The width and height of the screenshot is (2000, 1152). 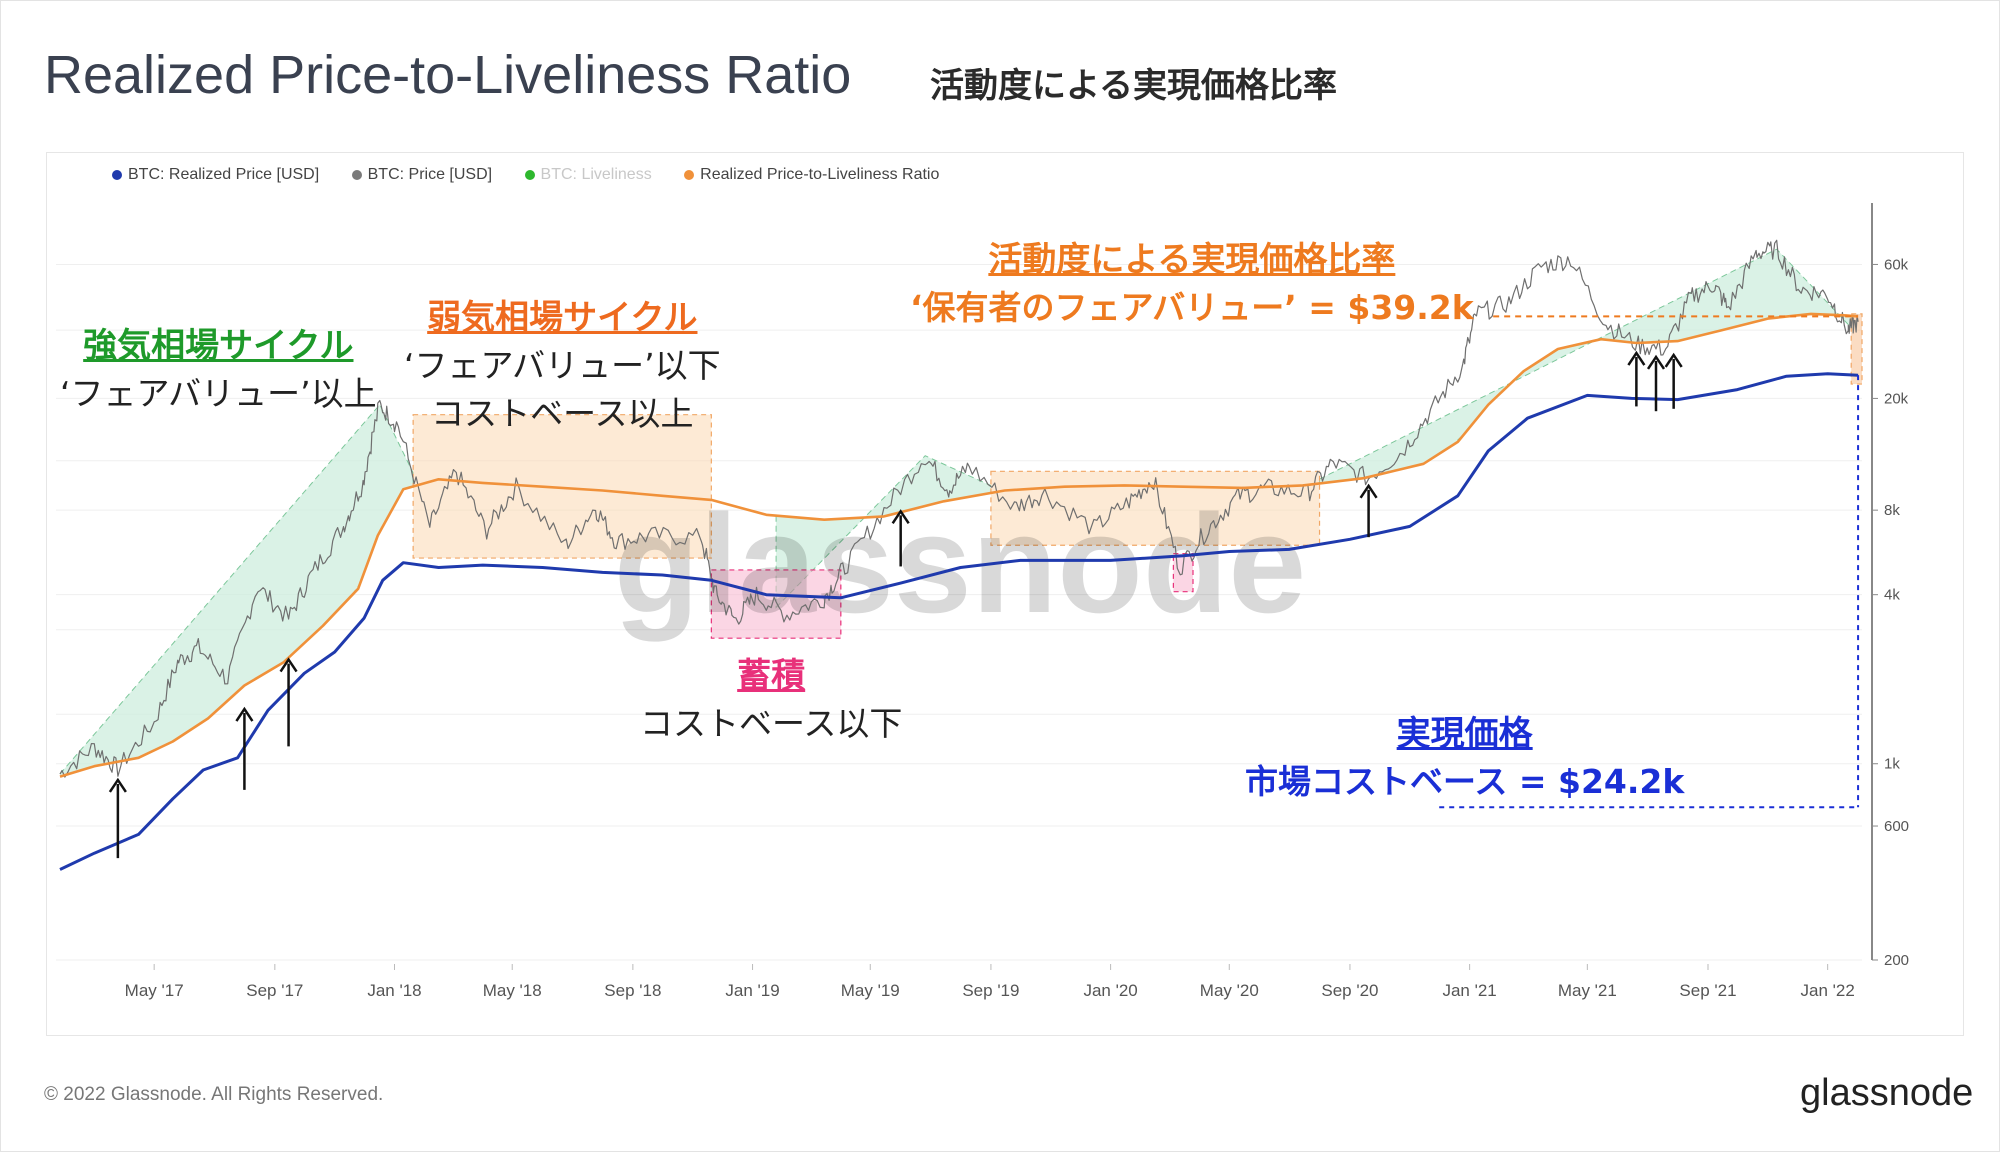 What do you see at coordinates (1707, 990) in the screenshot?
I see `x-tick-label: Sep '21` at bounding box center [1707, 990].